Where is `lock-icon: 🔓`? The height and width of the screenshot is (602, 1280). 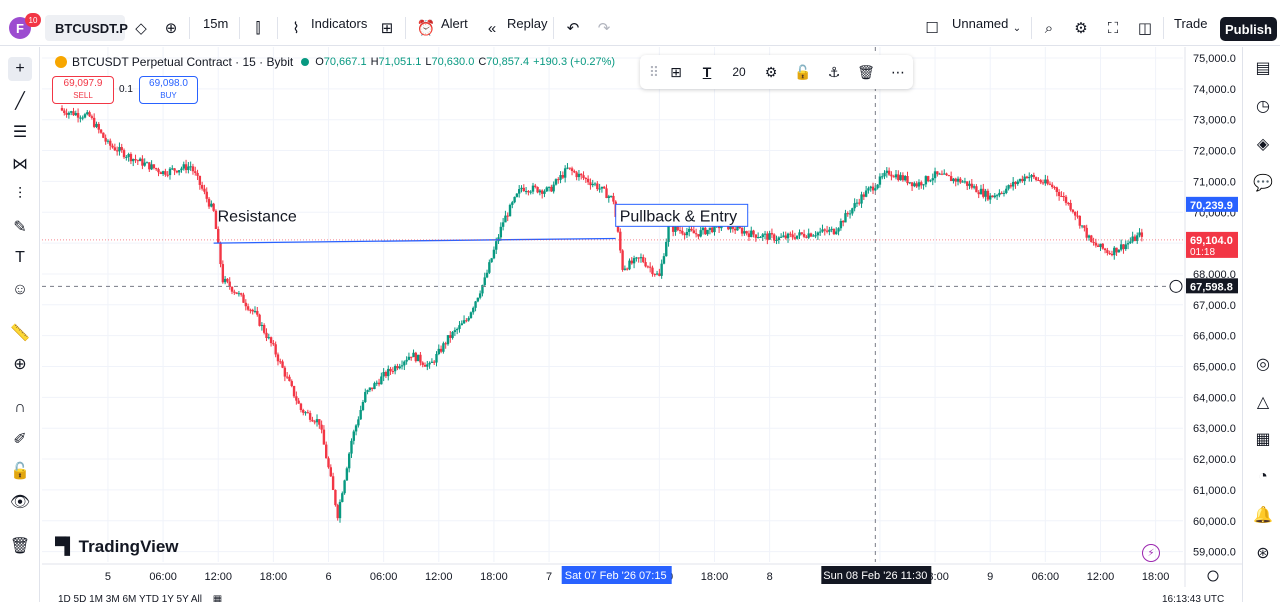
lock-icon: 🔓 is located at coordinates (803, 71).